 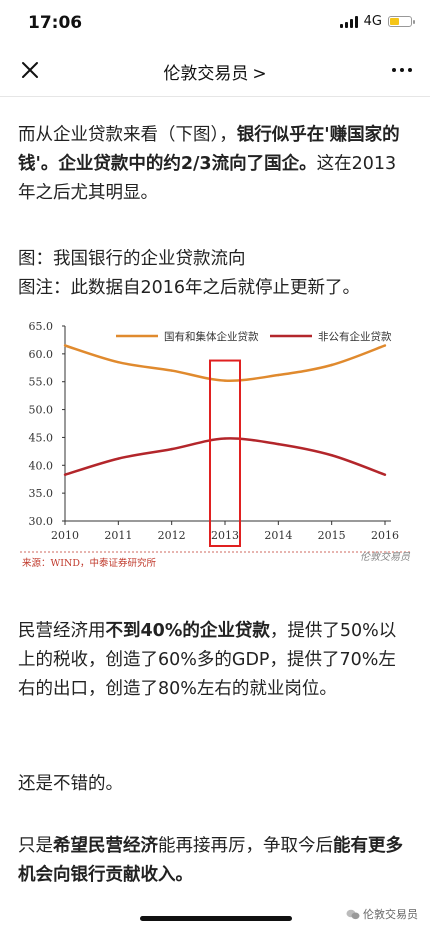 I want to click on battery-icon, so click(x=401, y=21).